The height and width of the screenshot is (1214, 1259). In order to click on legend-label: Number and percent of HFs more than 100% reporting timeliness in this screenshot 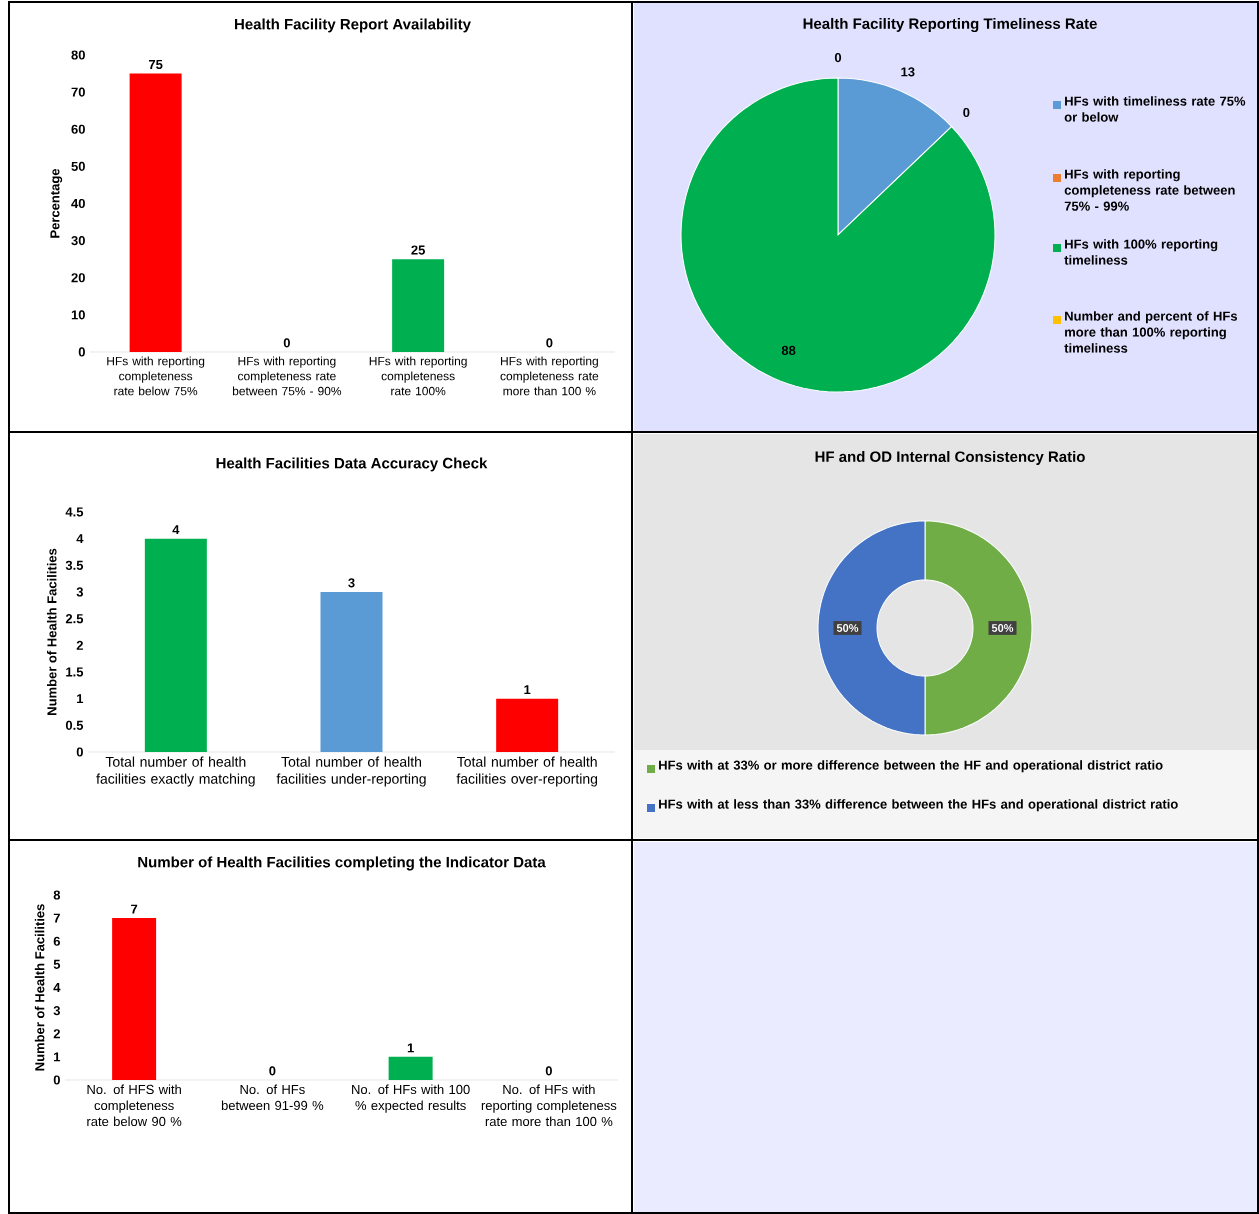, I will do `click(1151, 332)`.